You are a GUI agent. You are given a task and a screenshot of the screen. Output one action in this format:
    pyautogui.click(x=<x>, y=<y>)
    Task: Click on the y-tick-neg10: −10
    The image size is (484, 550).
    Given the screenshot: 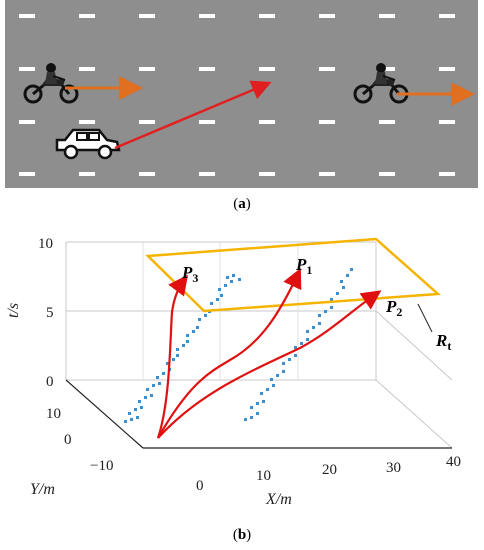 What is the action you would take?
    pyautogui.click(x=101, y=466)
    